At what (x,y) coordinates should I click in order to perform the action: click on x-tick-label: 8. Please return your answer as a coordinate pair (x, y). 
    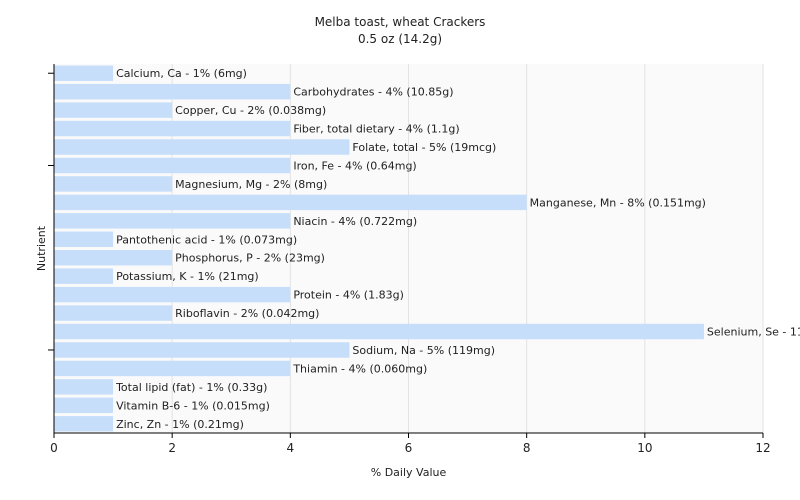
    Looking at the image, I should click on (527, 448).